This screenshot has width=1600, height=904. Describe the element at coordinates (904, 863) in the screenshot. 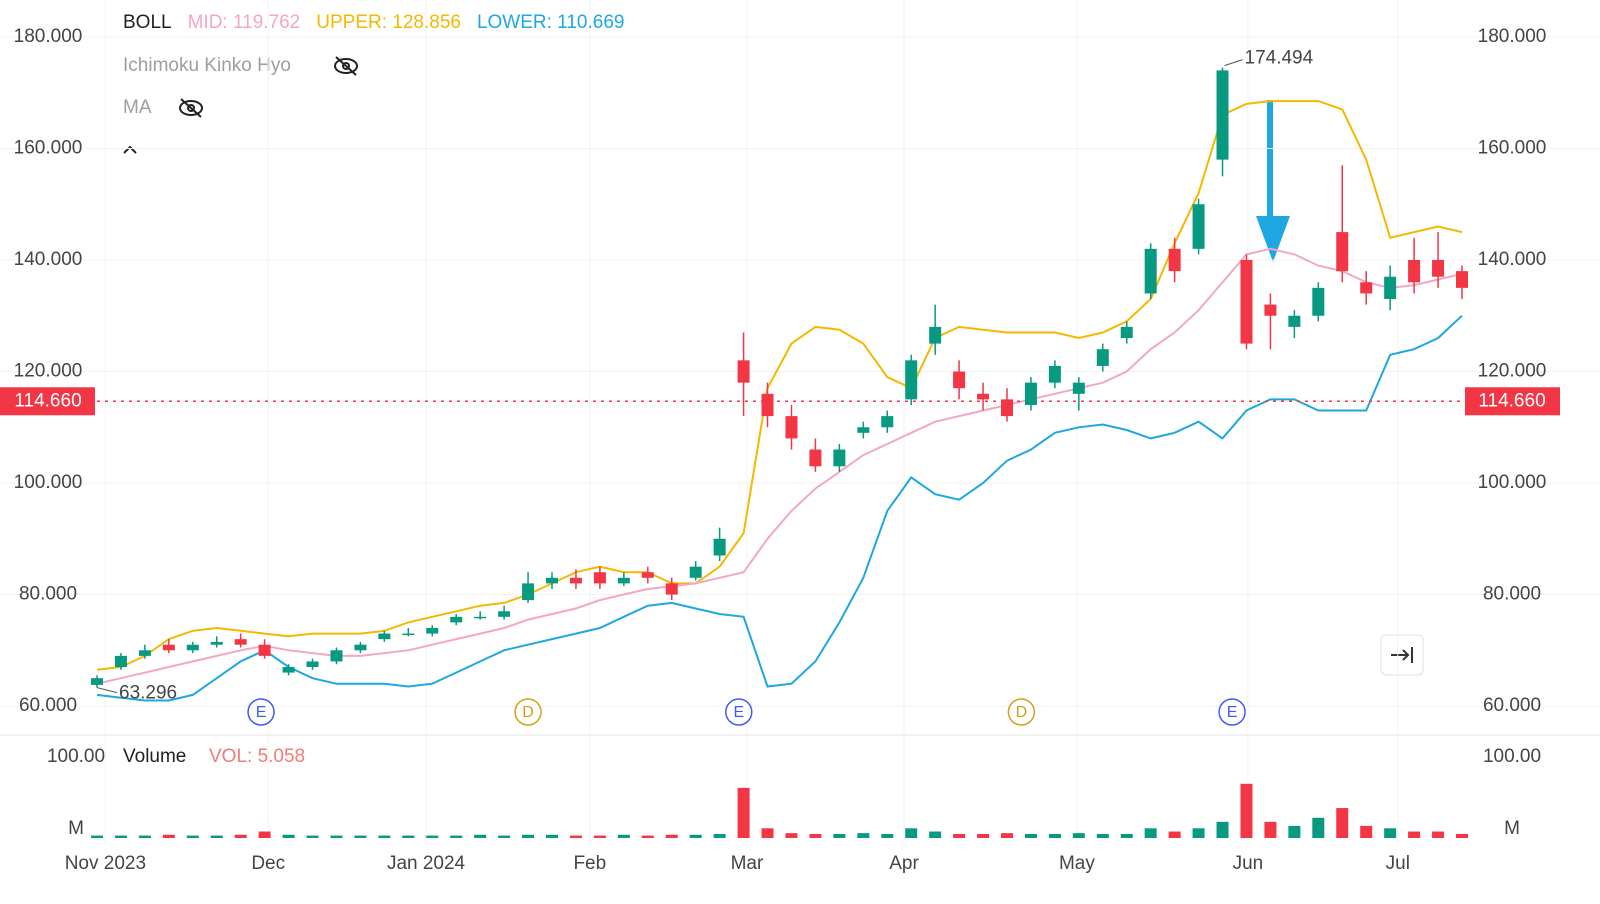

I see `x-tick-label: Apr` at that location.